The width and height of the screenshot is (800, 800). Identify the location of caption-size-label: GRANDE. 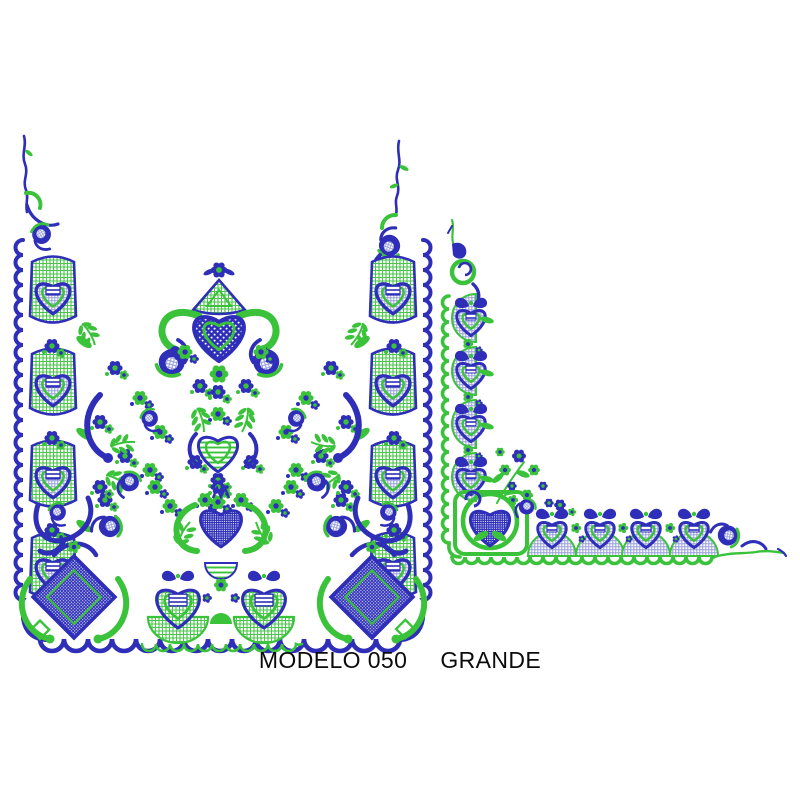
(491, 660).